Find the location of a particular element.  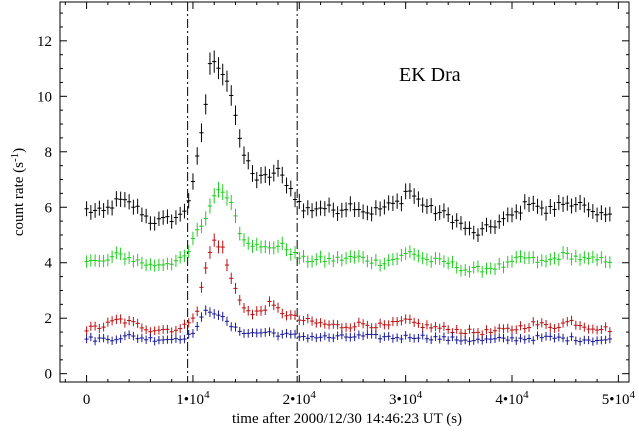

x-tick-labels: 0 1•104 2•104 3•104 4•104 5•104 is located at coordinates (359, 398).